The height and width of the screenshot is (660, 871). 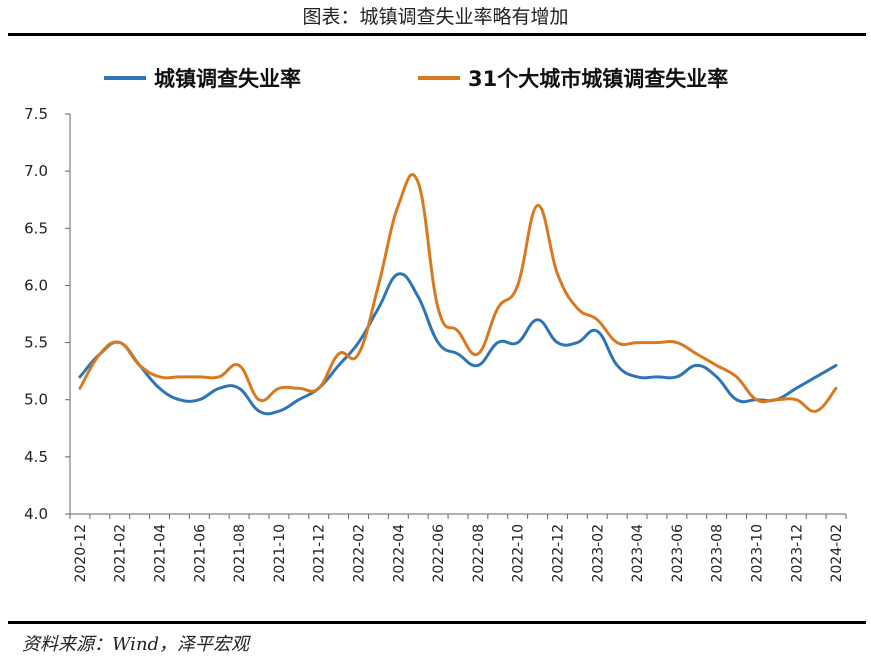 I want to click on x-tick-label: 2022-06, so click(x=439, y=553).